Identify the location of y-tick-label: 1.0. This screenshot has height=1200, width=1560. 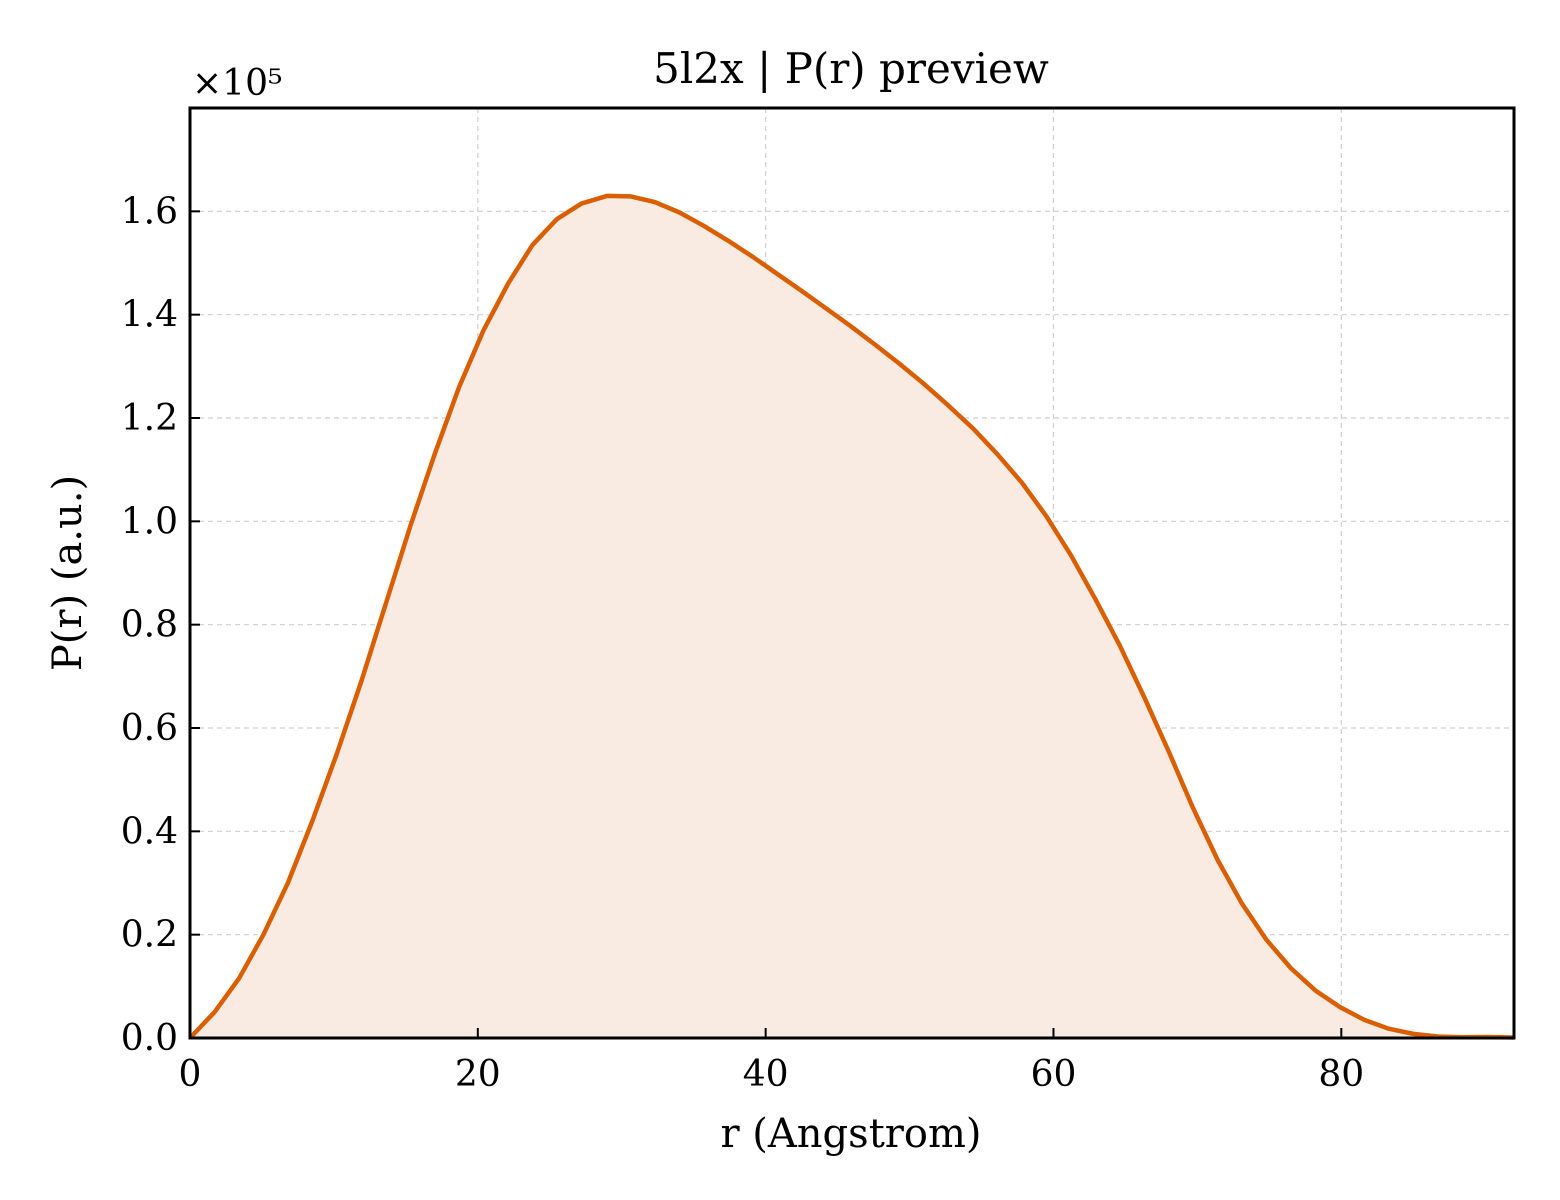
(149, 521).